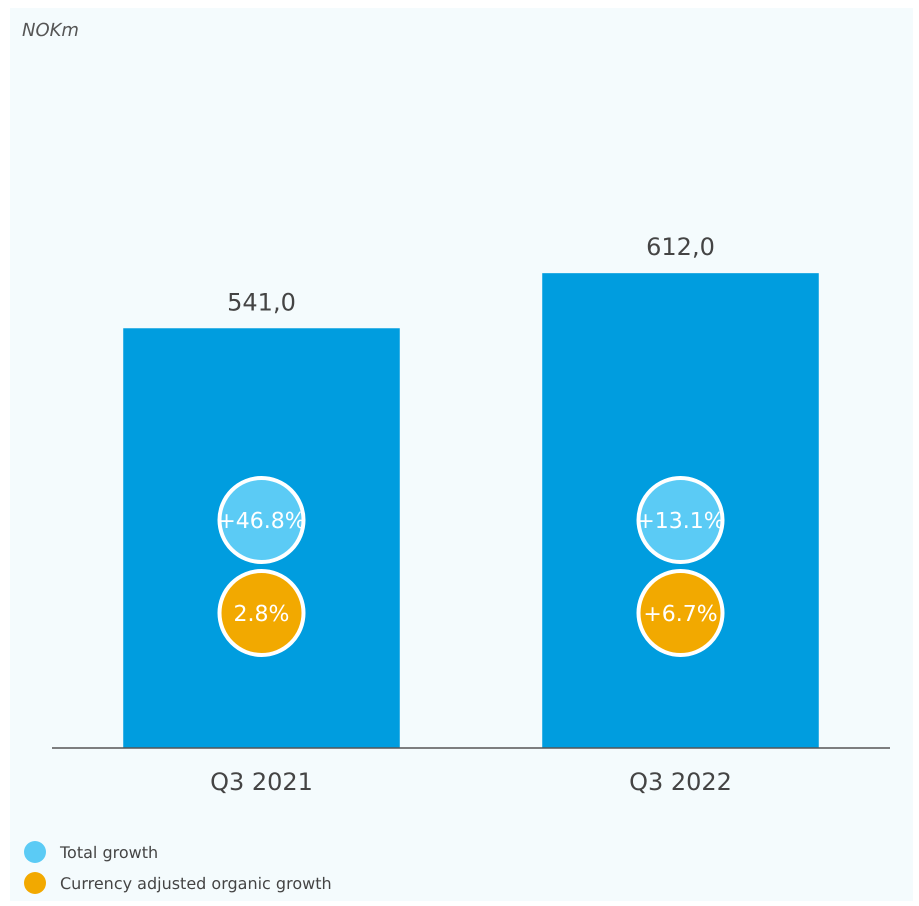 This screenshot has height=906, width=919. What do you see at coordinates (108, 852) in the screenshot?
I see `text: Total growth` at bounding box center [108, 852].